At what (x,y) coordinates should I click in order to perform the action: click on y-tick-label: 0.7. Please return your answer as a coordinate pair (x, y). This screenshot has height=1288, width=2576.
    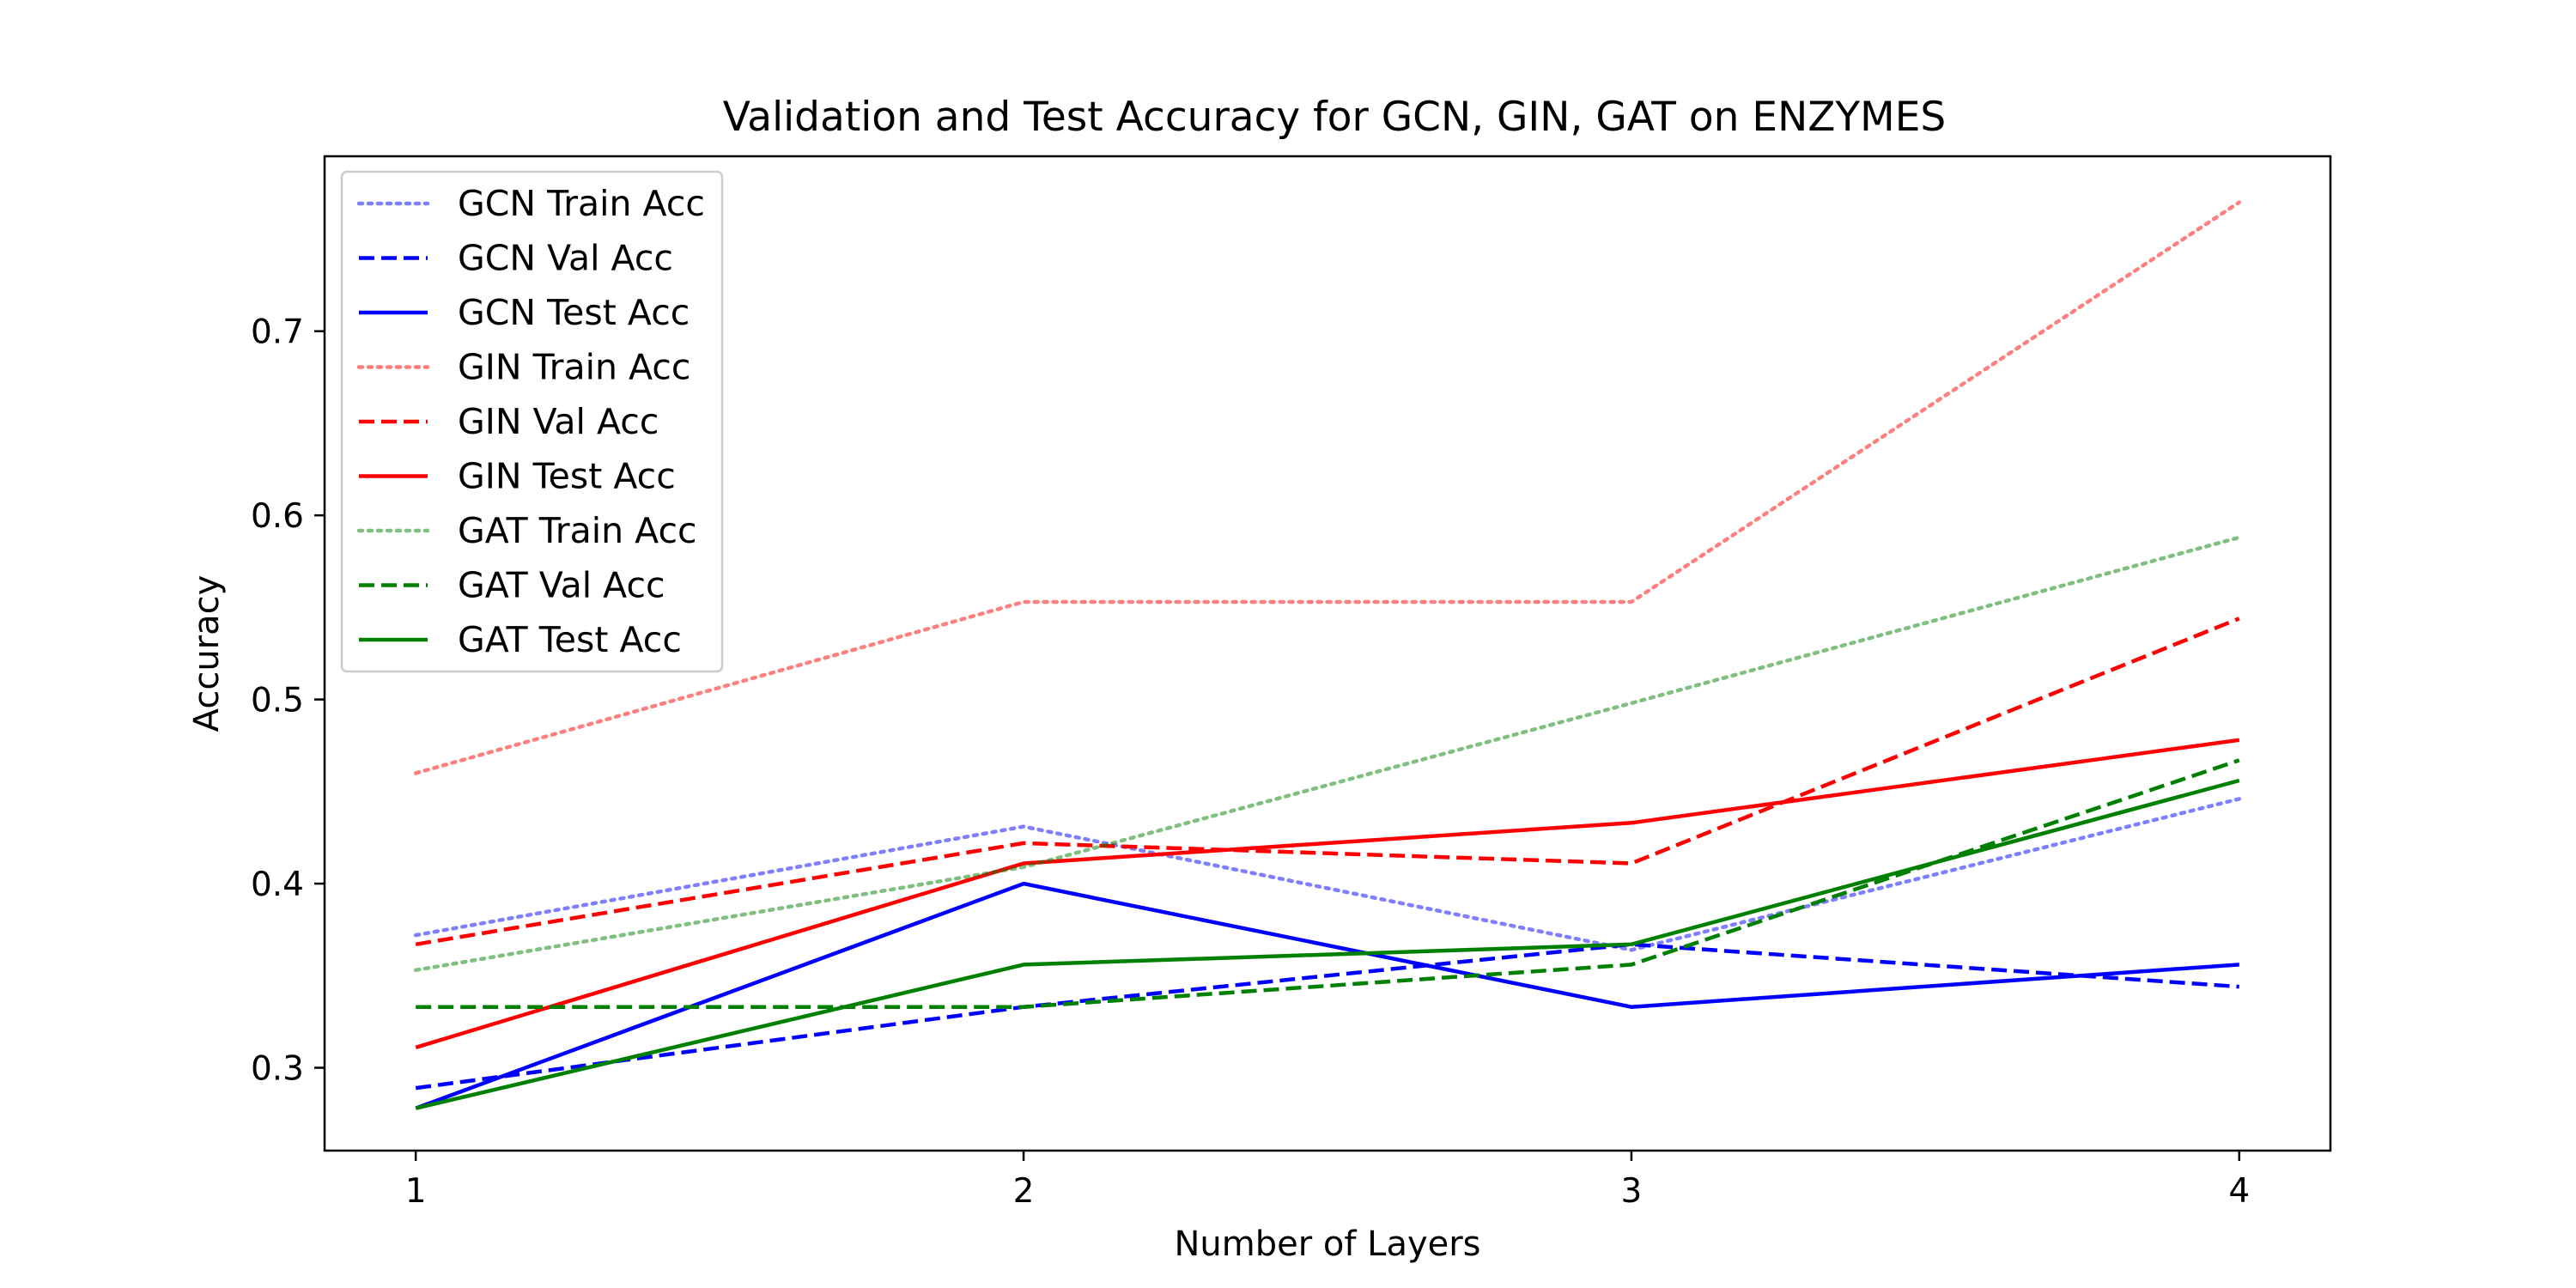
    Looking at the image, I should click on (278, 333).